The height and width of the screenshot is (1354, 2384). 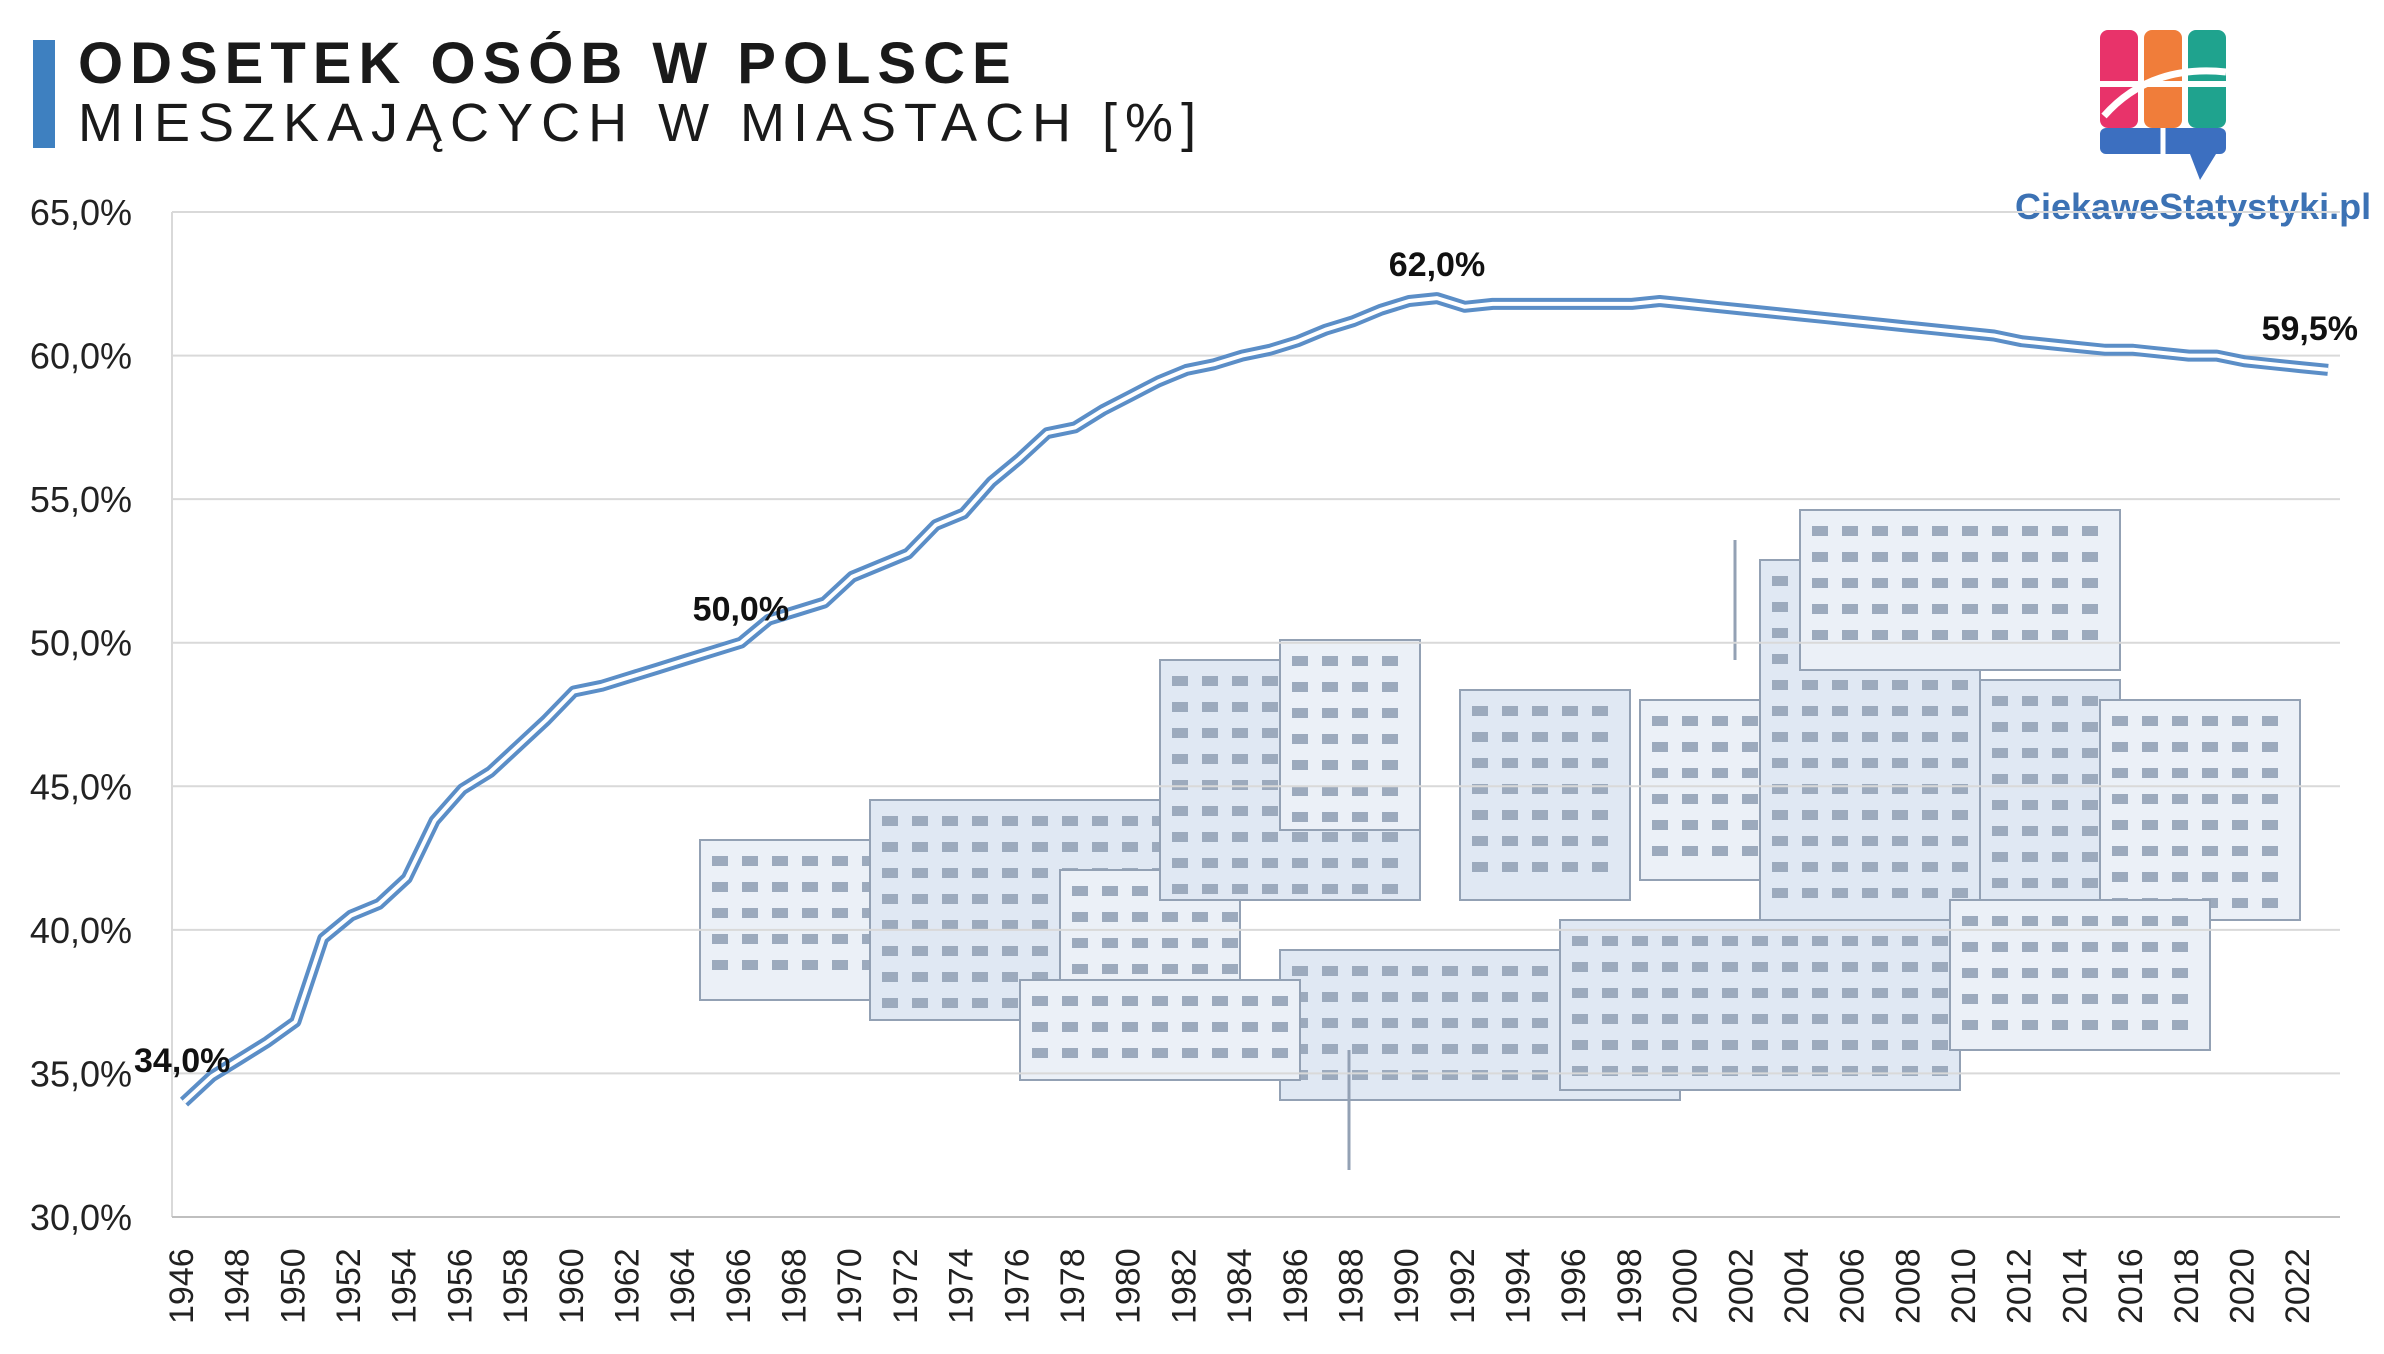 What do you see at coordinates (2193, 206) in the screenshot?
I see `brand-name: CiekaweStatystyki.pl` at bounding box center [2193, 206].